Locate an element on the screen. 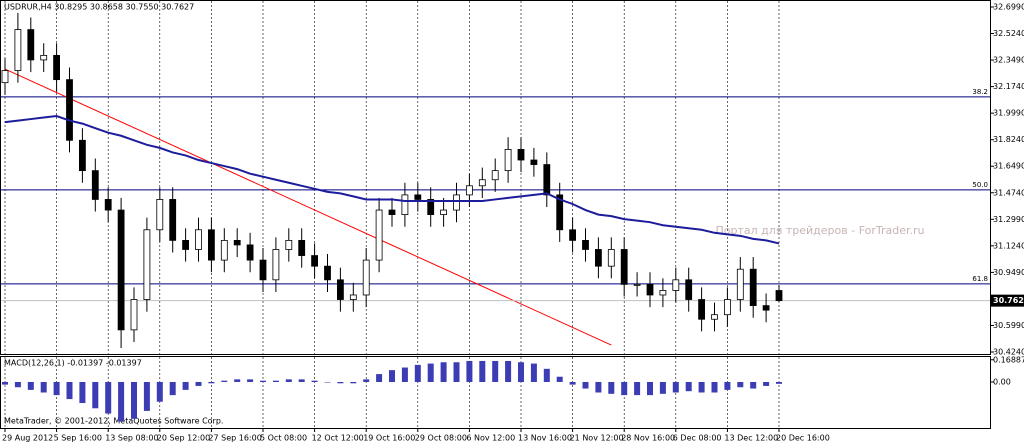 This screenshot has width=1024, height=444. level-label: 61.8 is located at coordinates (980, 279).